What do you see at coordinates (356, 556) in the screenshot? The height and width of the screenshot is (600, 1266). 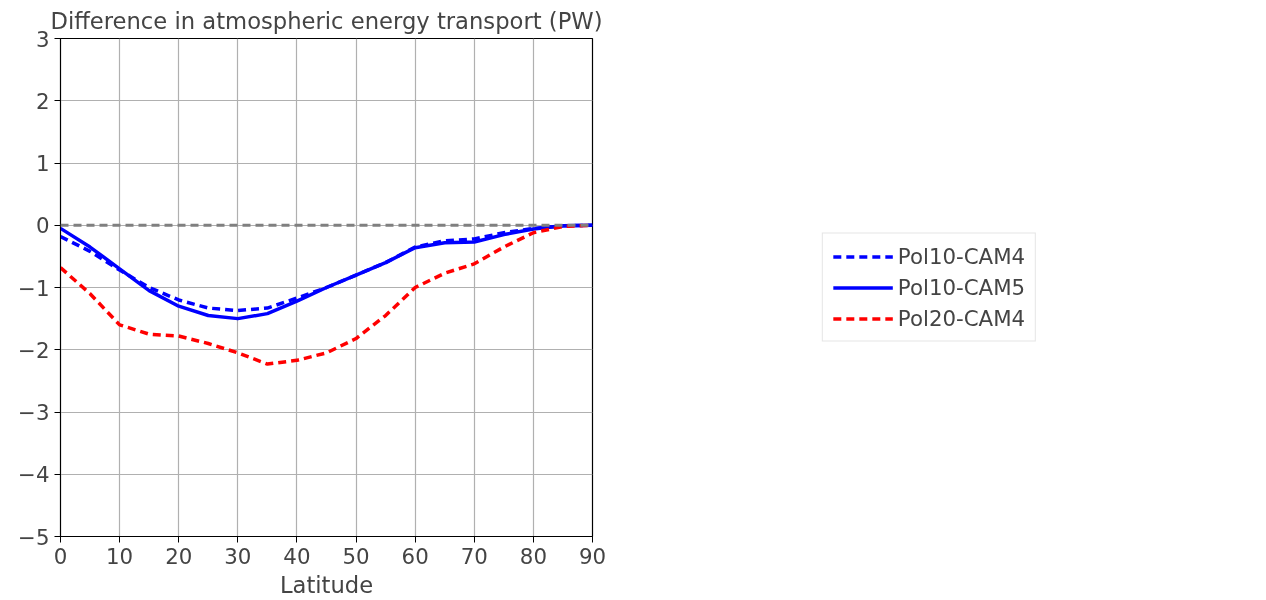 I see `x-tick-label: 50` at bounding box center [356, 556].